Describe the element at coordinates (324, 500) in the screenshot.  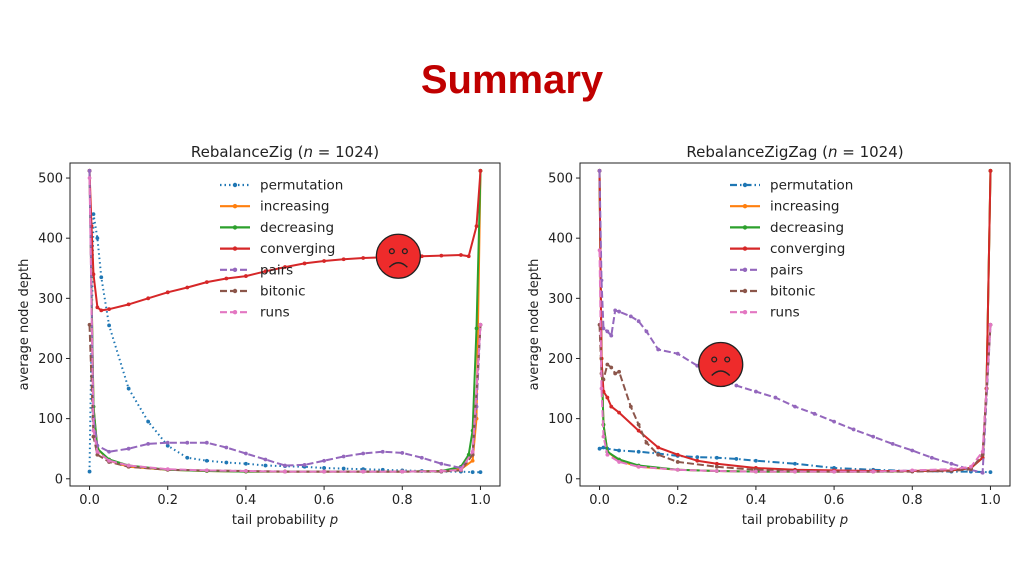
I see `x-tick-label: 0.6` at that location.